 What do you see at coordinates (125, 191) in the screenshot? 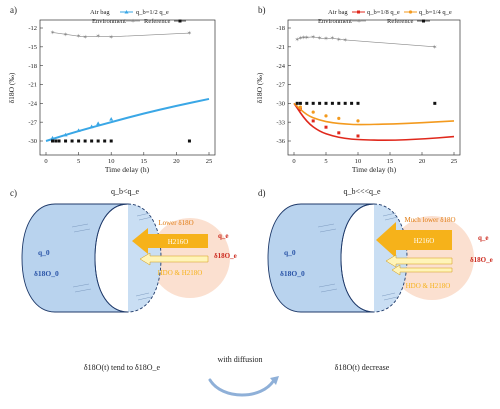
I see `panel-c-title: q_b<q_e` at bounding box center [125, 191].